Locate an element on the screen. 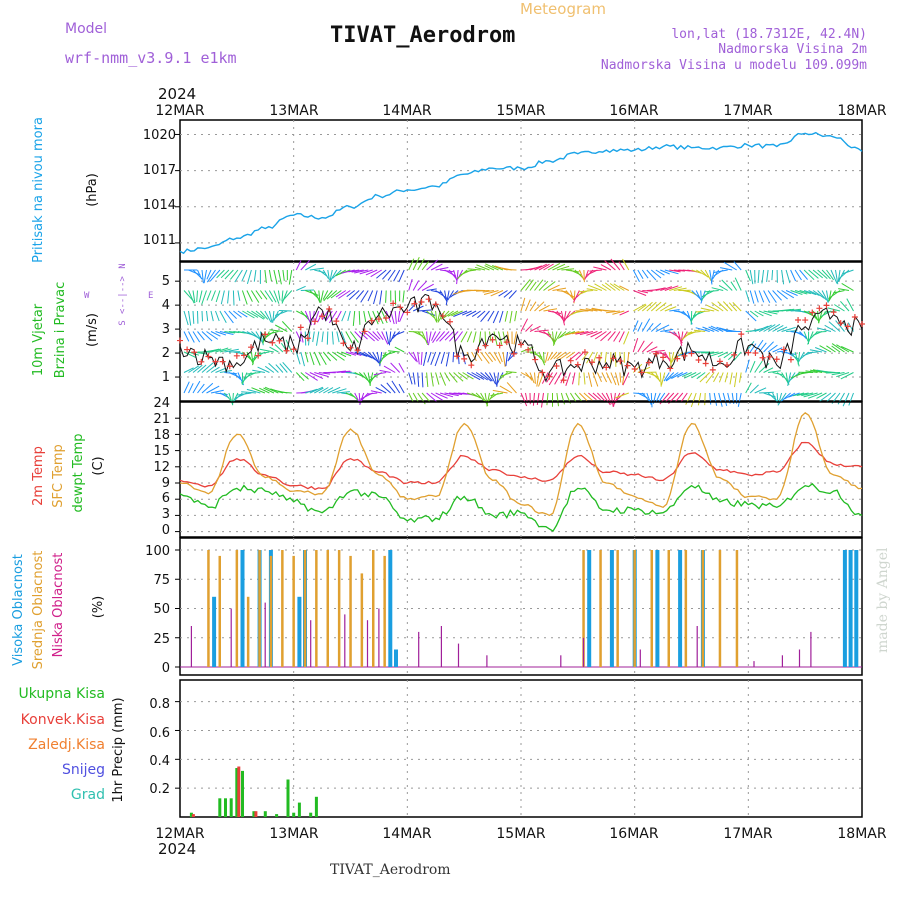 This screenshot has height=900, width=900. date-label: 12MAR is located at coordinates (179, 111).